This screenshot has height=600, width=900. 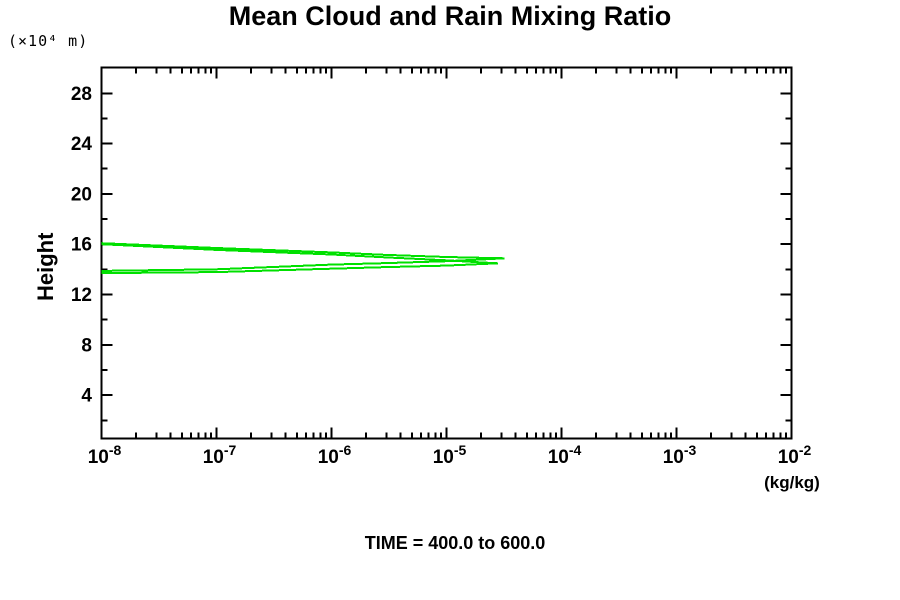 What do you see at coordinates (81, 245) in the screenshot?
I see `y-tick-label: 16` at bounding box center [81, 245].